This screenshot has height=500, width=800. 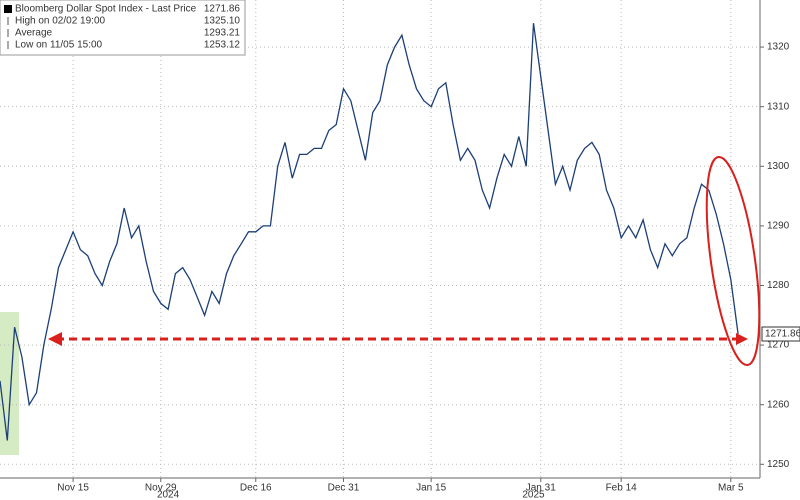 I want to click on highlight-ellipse, so click(x=733, y=261).